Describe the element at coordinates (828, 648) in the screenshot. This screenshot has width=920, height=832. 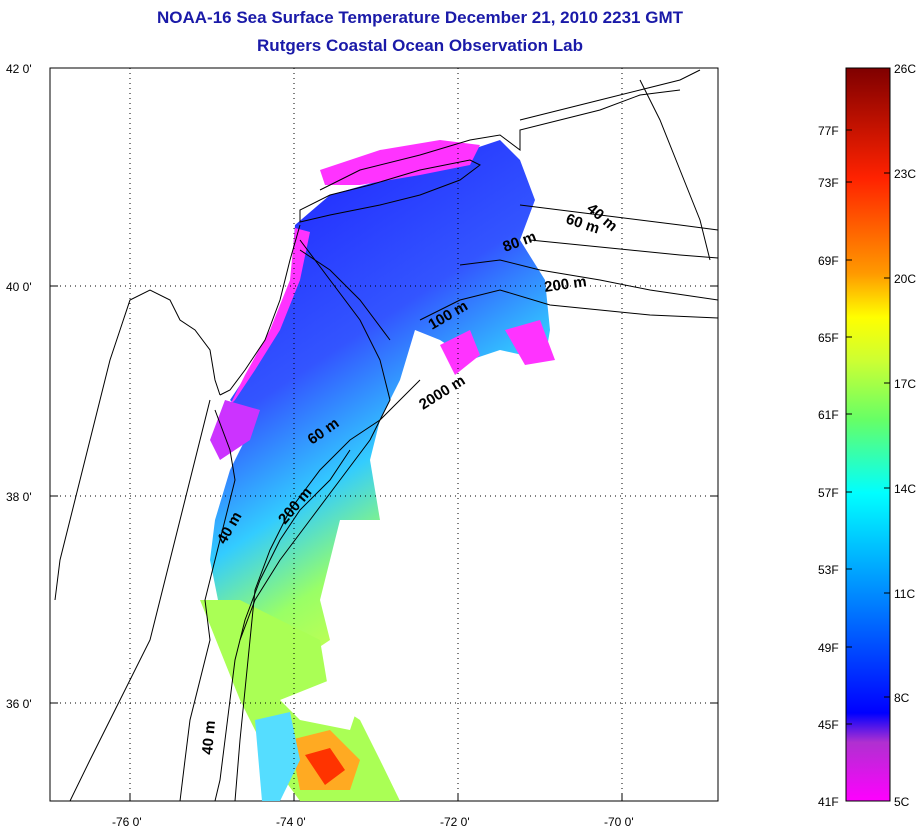
I see `colorbar-f-49: 49F` at that location.